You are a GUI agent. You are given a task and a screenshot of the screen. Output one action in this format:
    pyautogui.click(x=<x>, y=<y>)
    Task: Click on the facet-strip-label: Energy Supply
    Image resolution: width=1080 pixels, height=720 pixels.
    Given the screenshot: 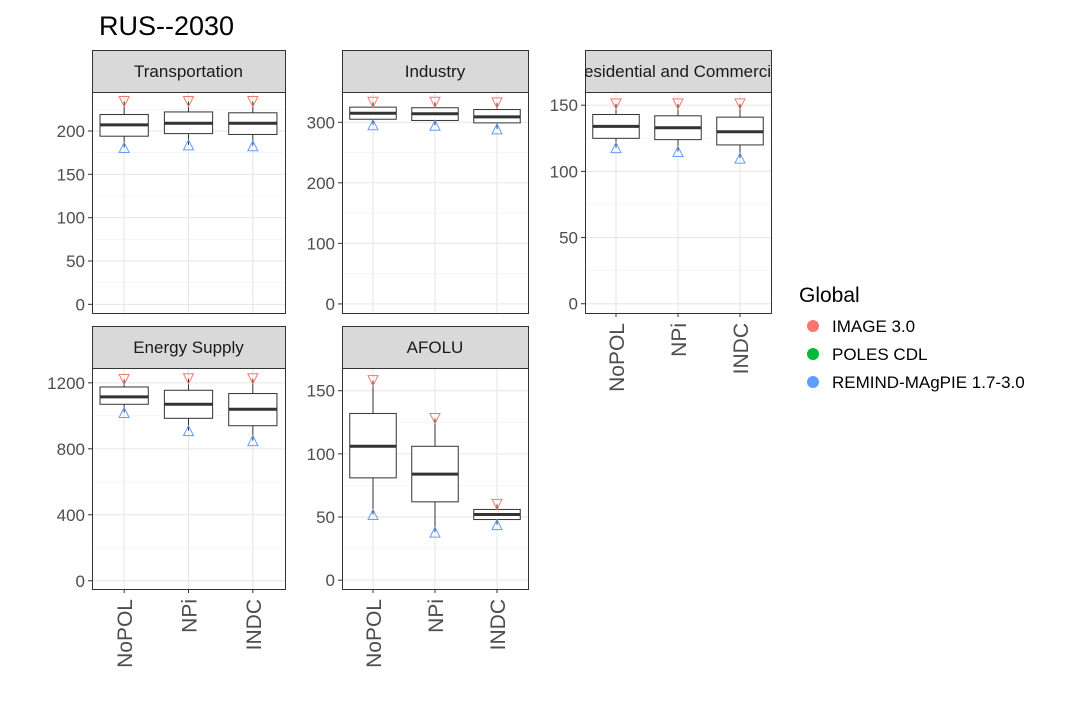 What is the action you would take?
    pyautogui.click(x=188, y=347)
    